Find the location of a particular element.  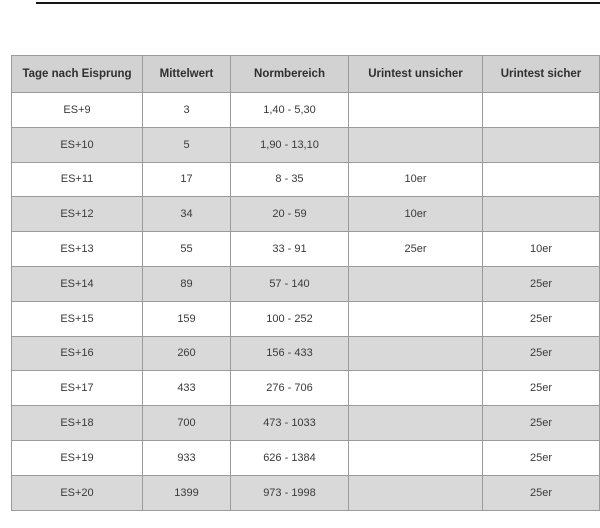

cell-day: ES+12 is located at coordinates (77, 214).